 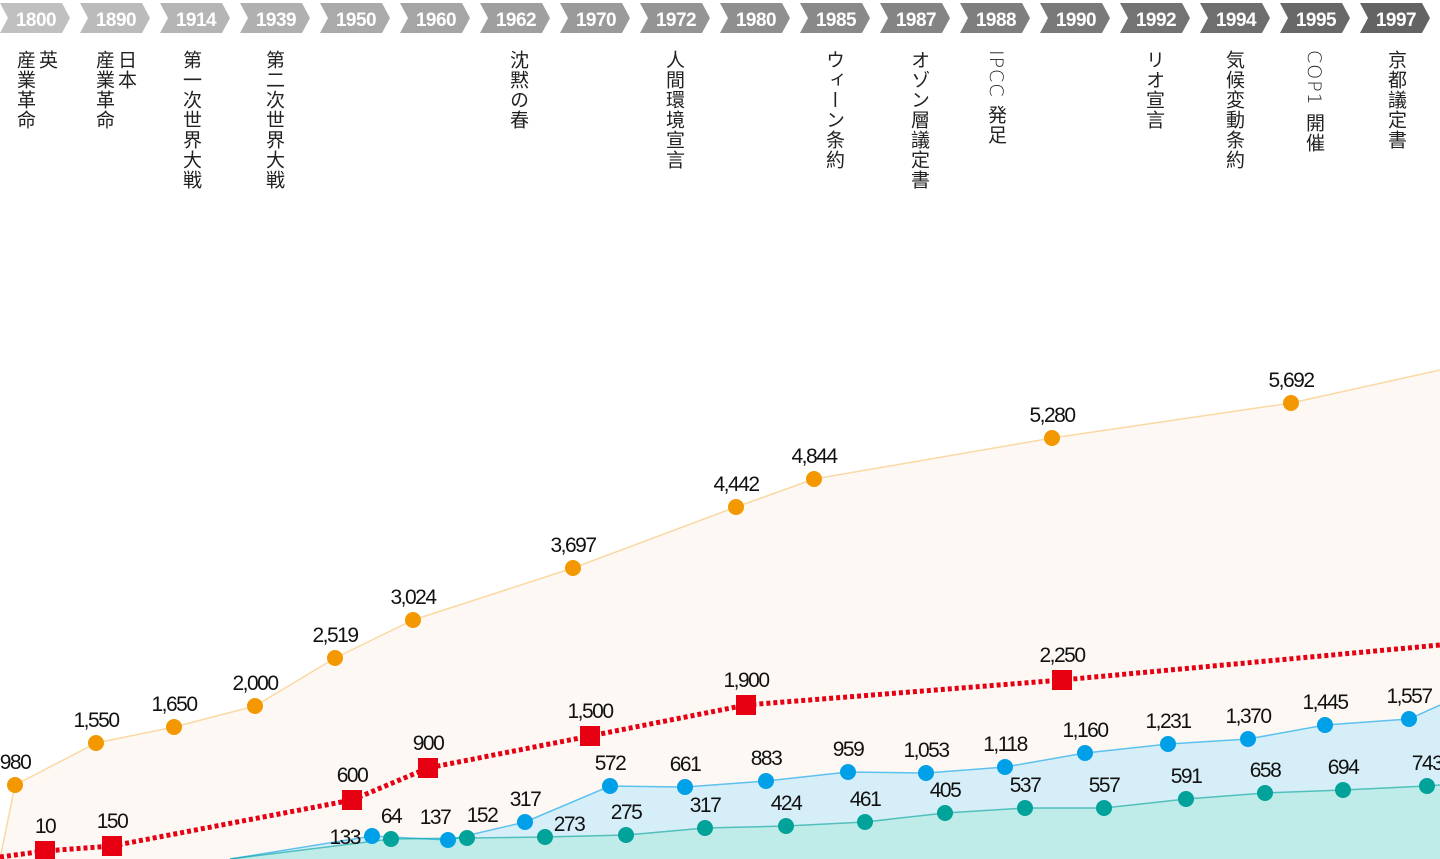 What do you see at coordinates (626, 812) in the screenshot?
I see `data-label-teal: 275` at bounding box center [626, 812].